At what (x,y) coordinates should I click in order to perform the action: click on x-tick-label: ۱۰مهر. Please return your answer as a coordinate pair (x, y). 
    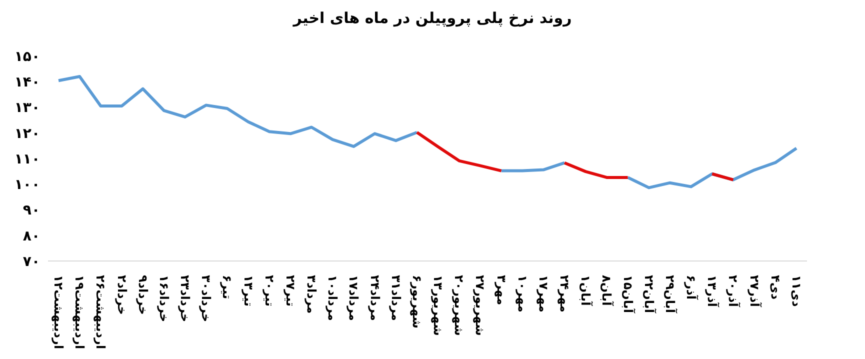
    Looking at the image, I should click on (522, 293).